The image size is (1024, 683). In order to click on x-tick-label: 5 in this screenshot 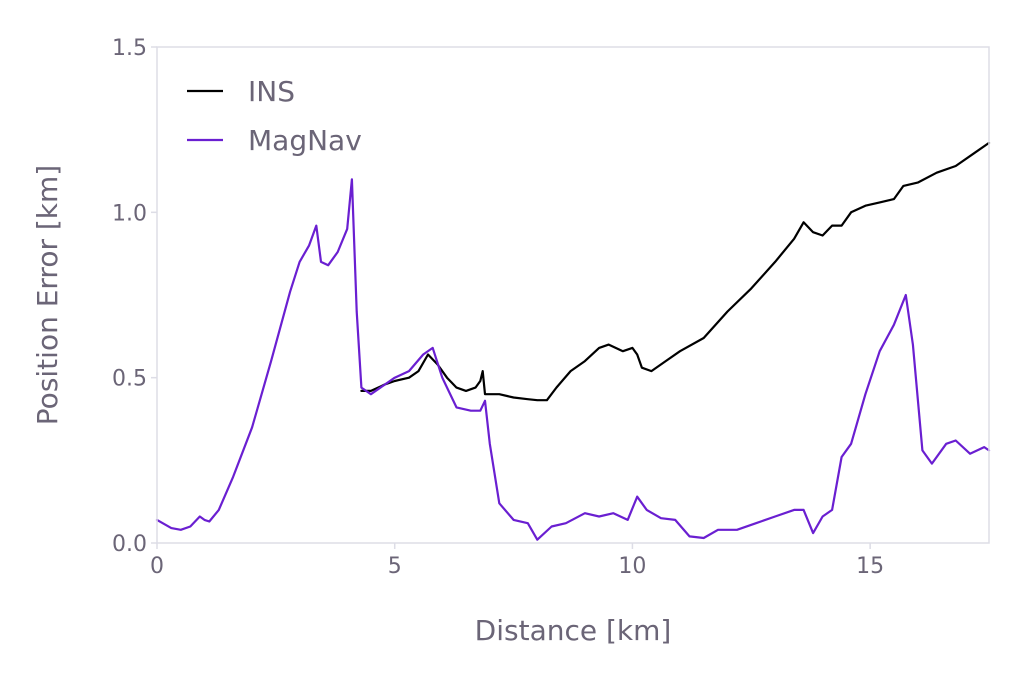, I will do `click(395, 566)`.